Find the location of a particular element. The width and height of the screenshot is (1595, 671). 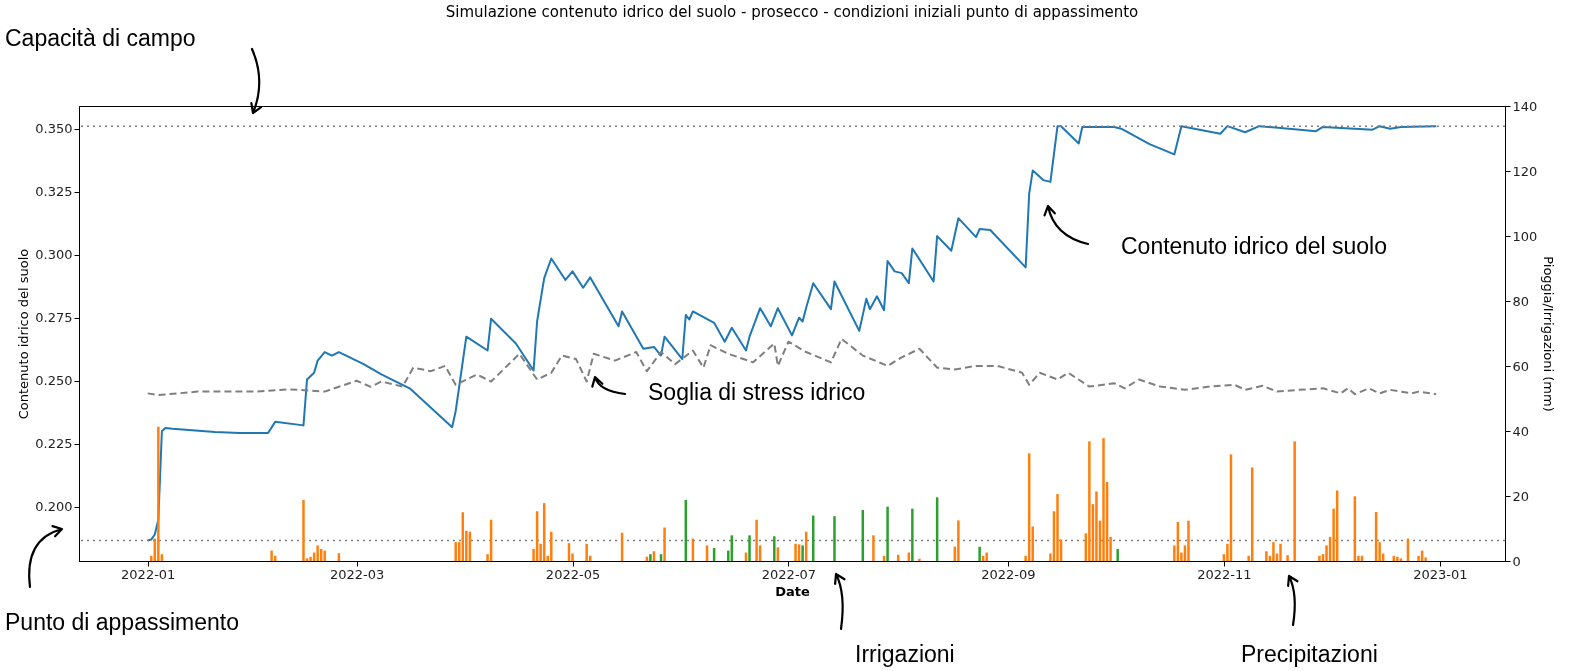

chart-title: Simulazione contenuto idrico del suolo - prosecco - condizioni iniziali punto di appassimento is located at coordinates (792, 12).